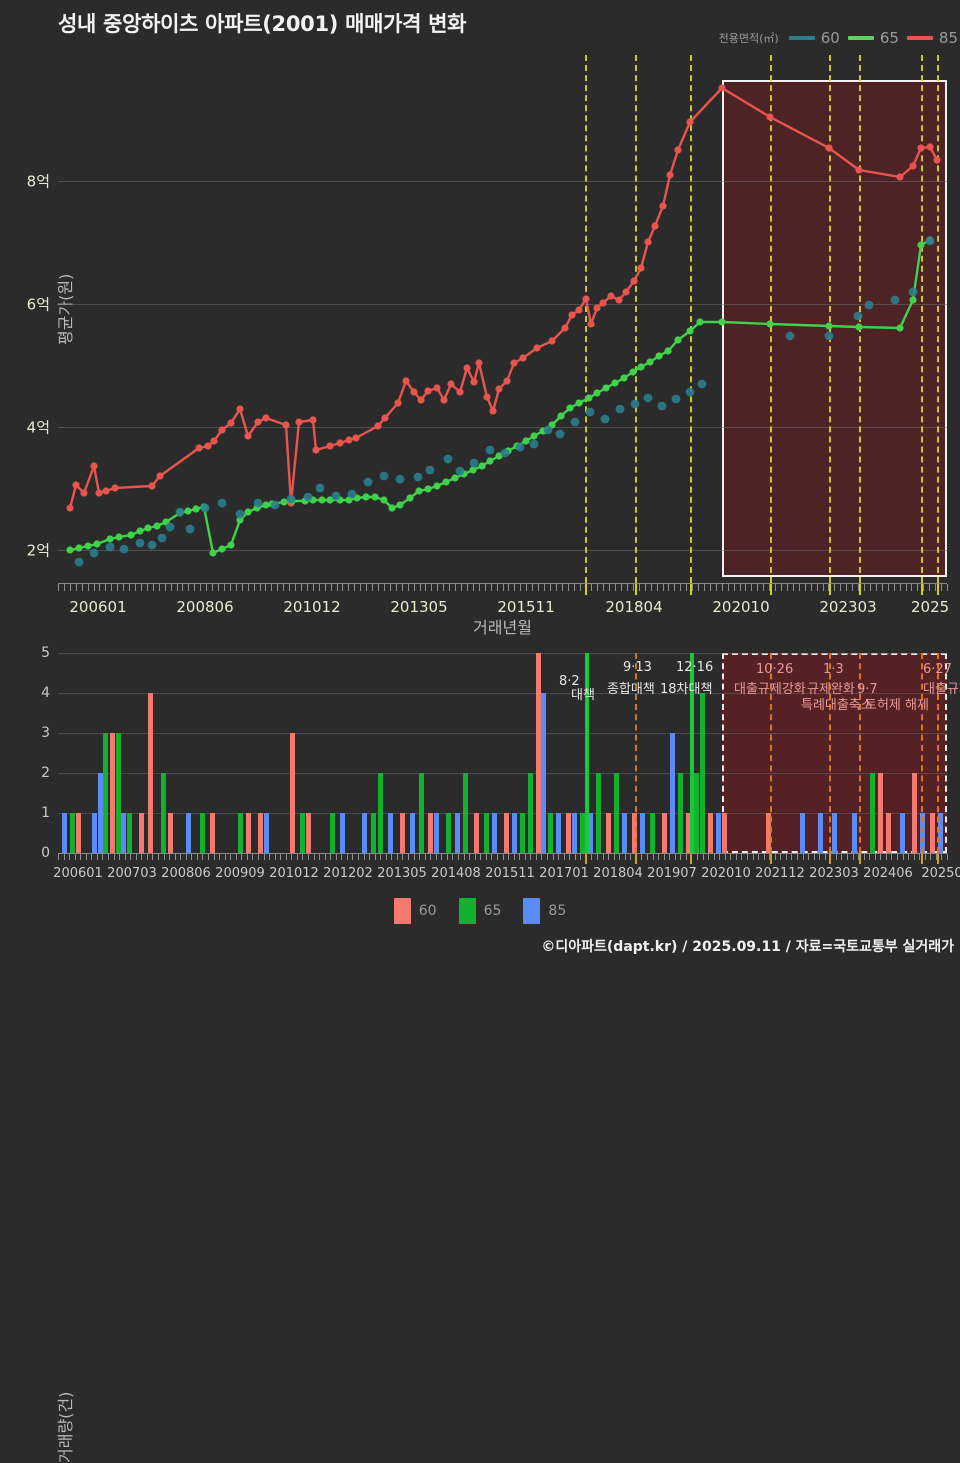  I want to click on price-chart-xtick: 202303, so click(848, 607).